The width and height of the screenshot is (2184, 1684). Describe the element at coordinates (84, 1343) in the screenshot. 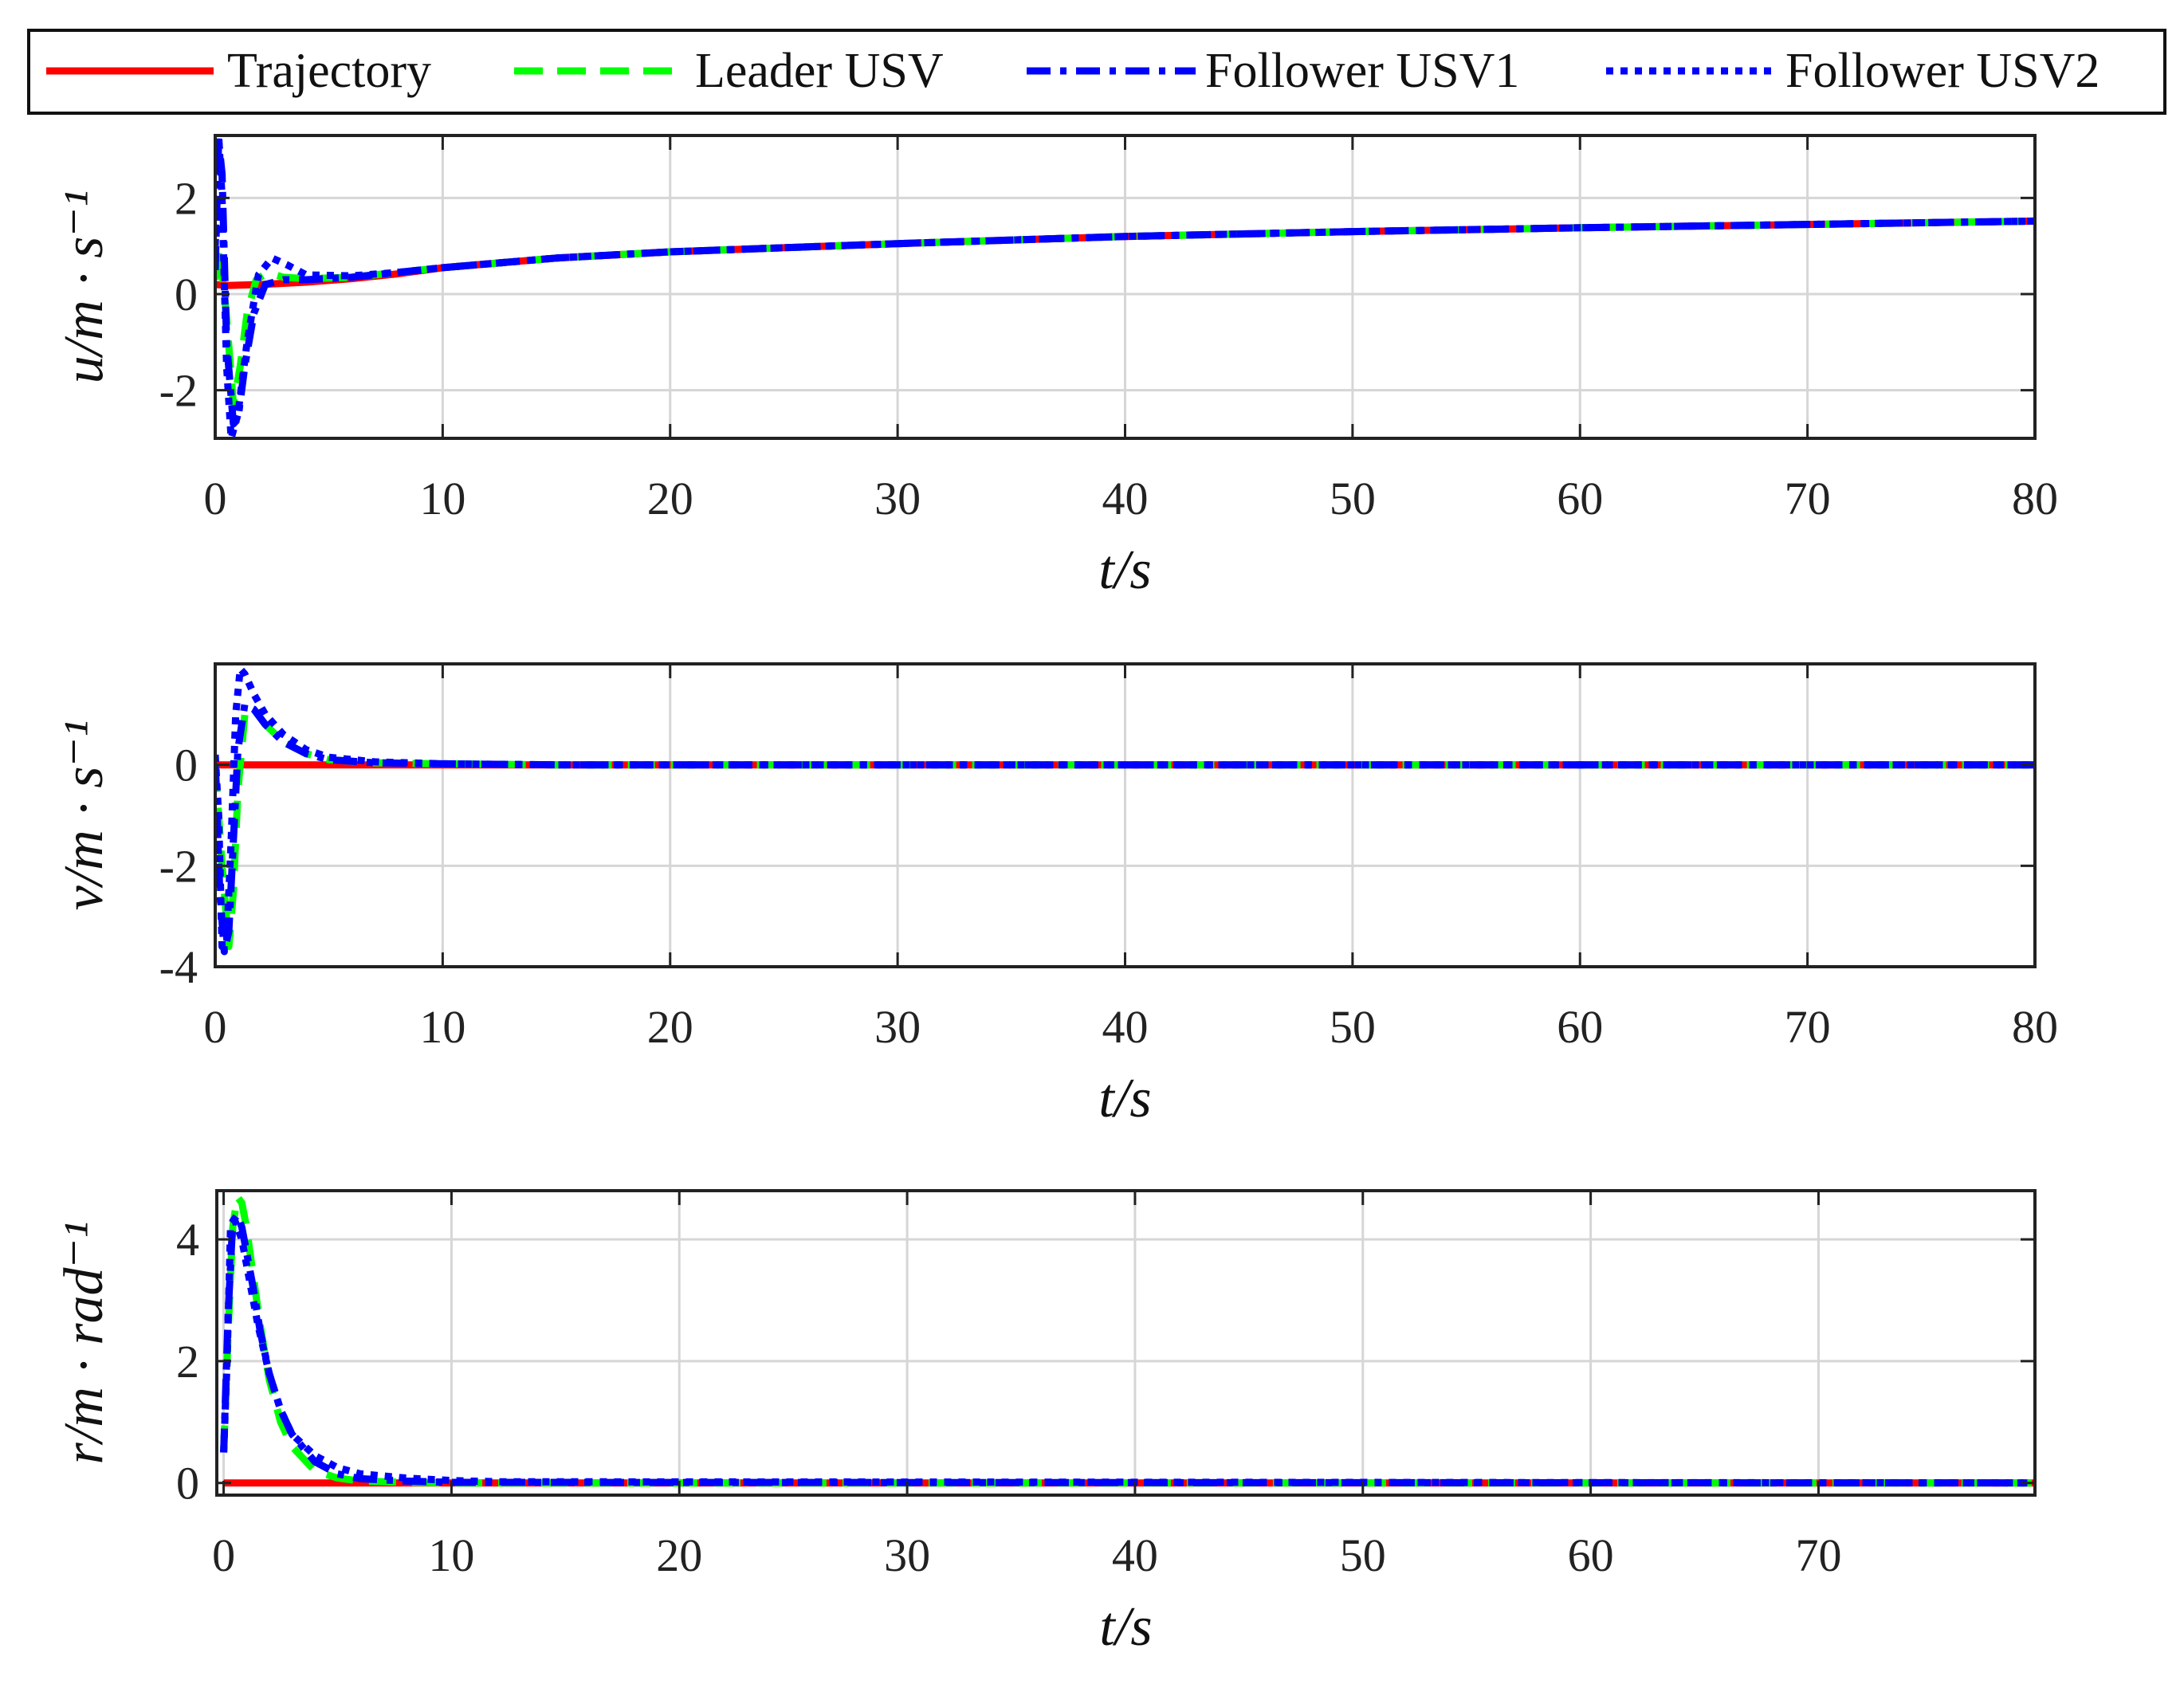

I see `y-axis-label: r/m · rad⁻¹` at that location.